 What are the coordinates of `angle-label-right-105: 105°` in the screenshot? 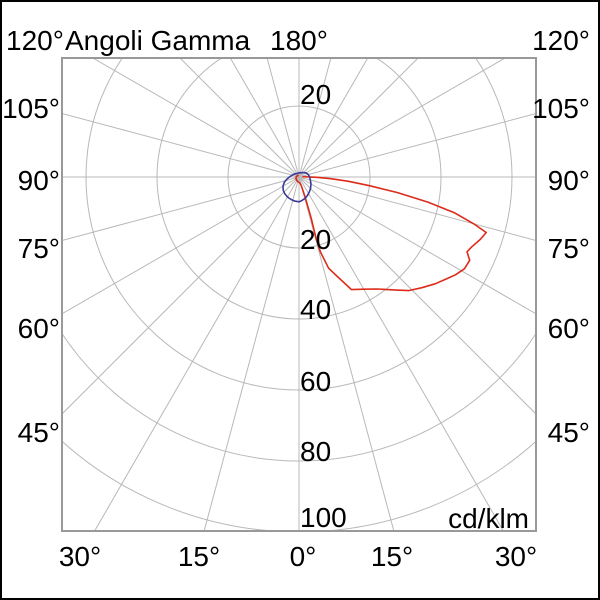 It's located at (561, 108).